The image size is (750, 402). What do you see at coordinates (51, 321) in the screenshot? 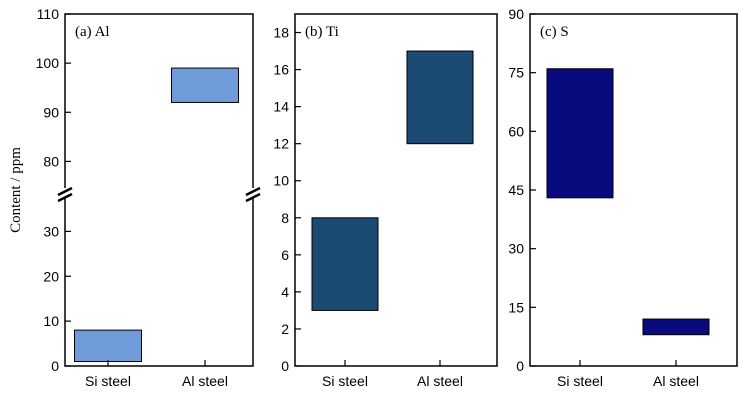
I see `panel-al-ytick-label-10: 10` at bounding box center [51, 321].